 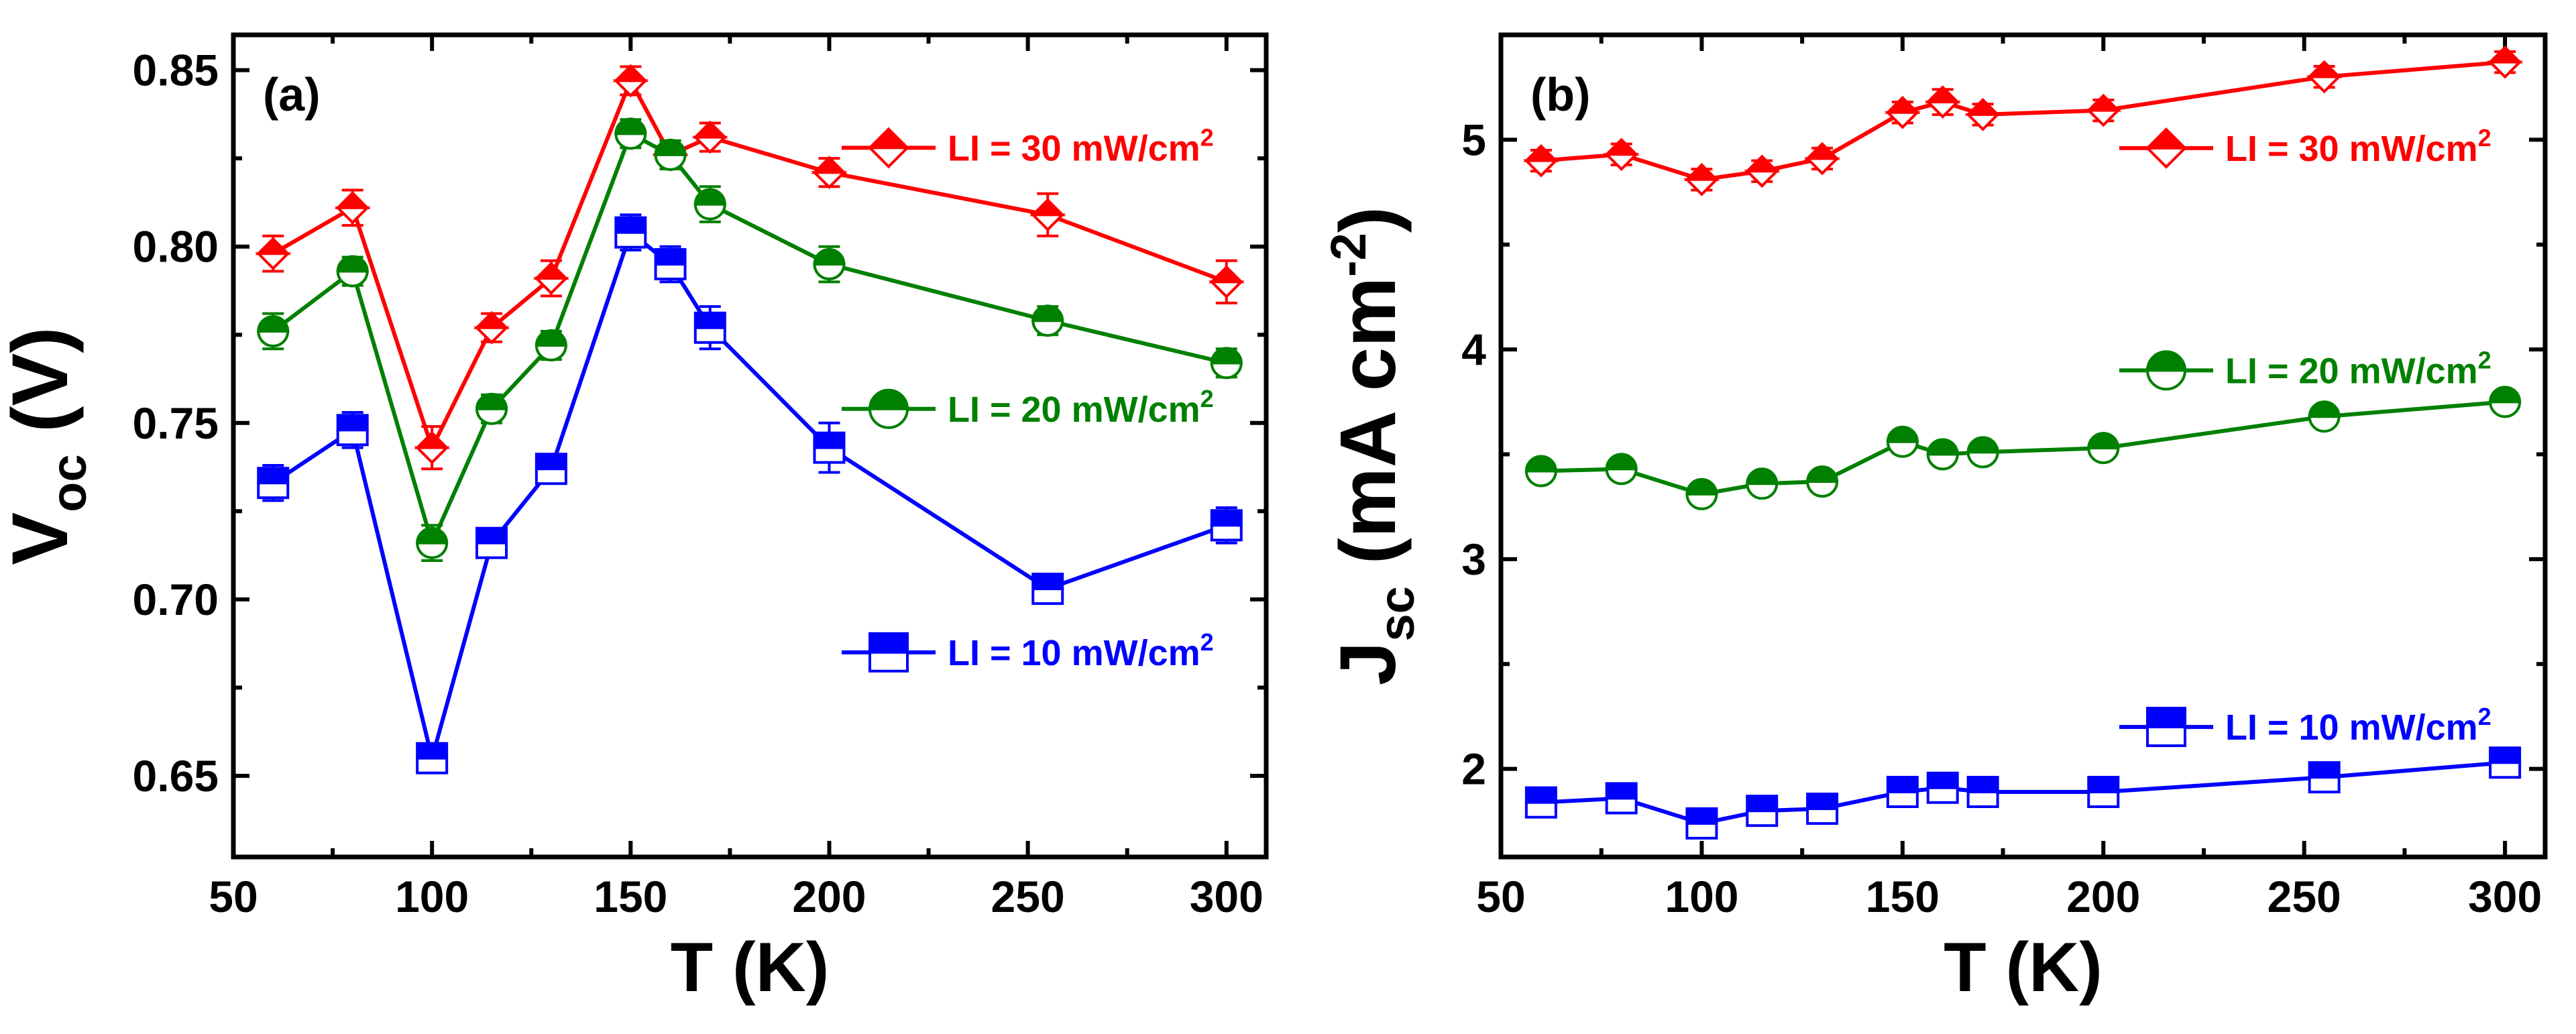 I want to click on series-line, so click(x=749, y=340).